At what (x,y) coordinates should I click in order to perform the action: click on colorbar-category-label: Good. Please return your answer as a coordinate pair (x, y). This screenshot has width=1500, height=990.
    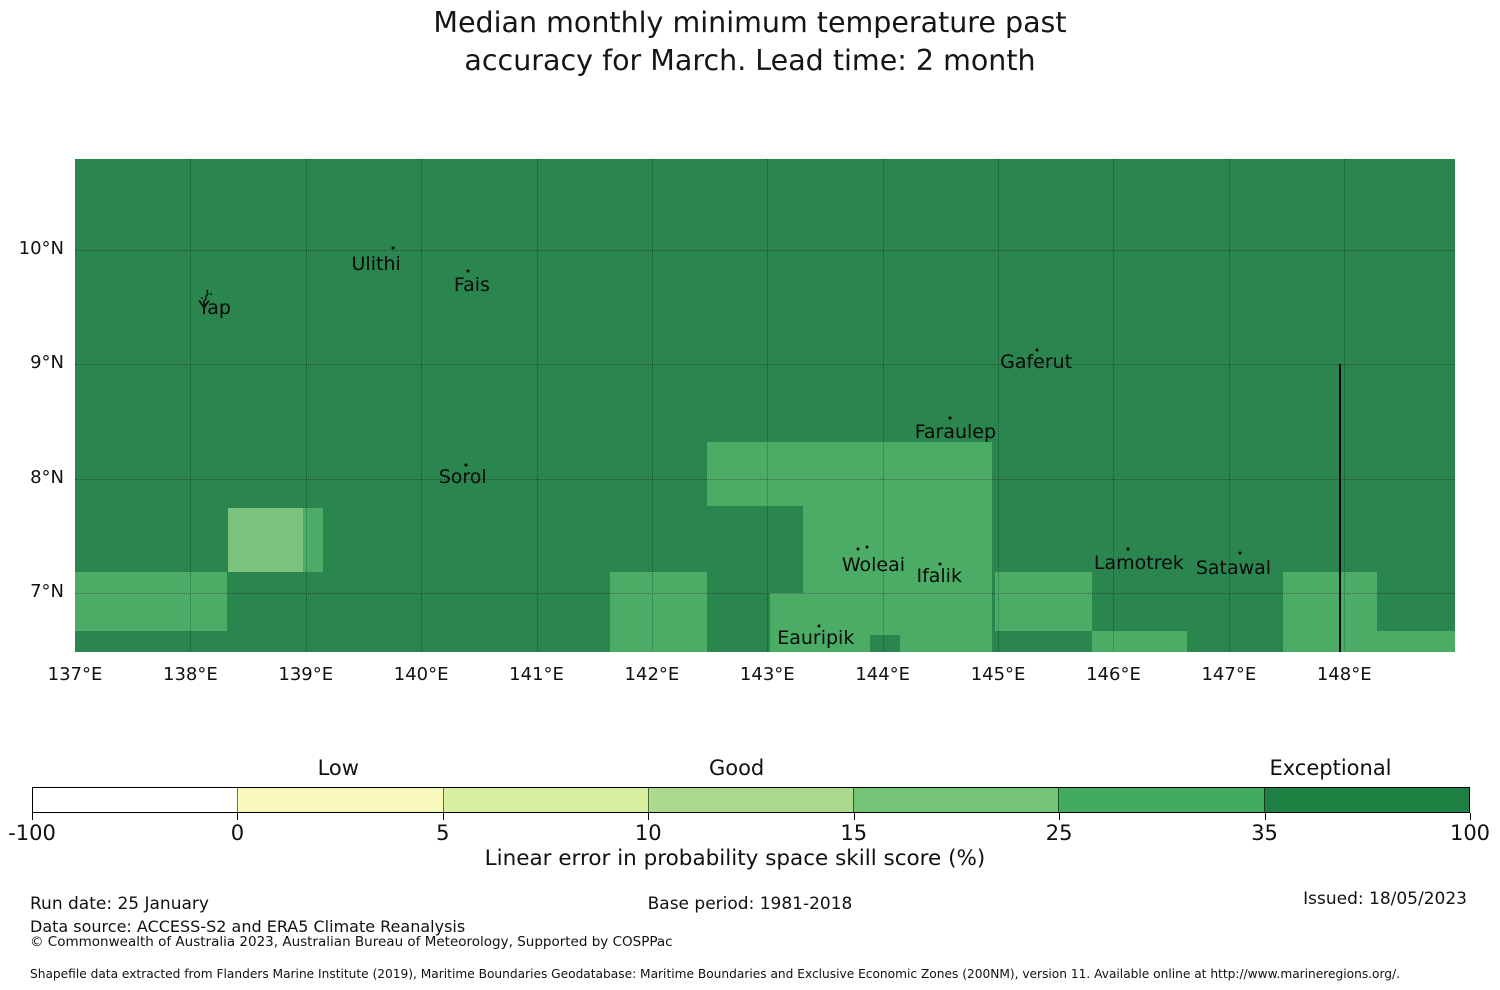
    Looking at the image, I should click on (736, 768).